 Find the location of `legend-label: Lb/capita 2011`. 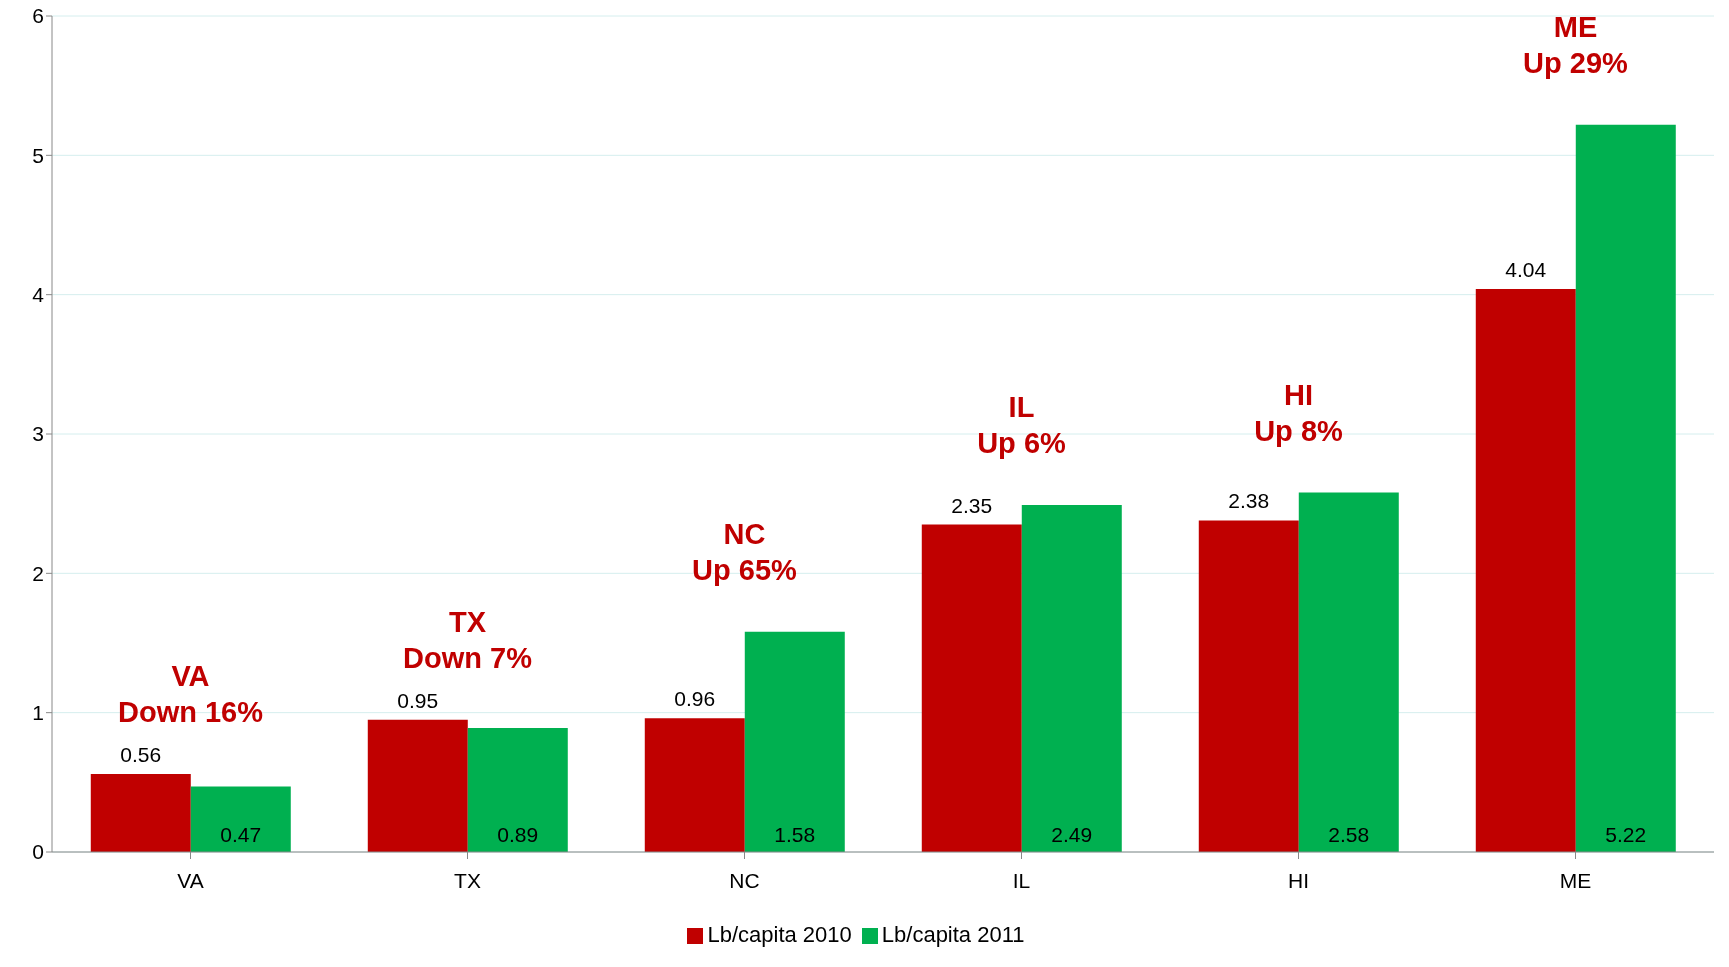

legend-label: Lb/capita 2011 is located at coordinates (953, 934).